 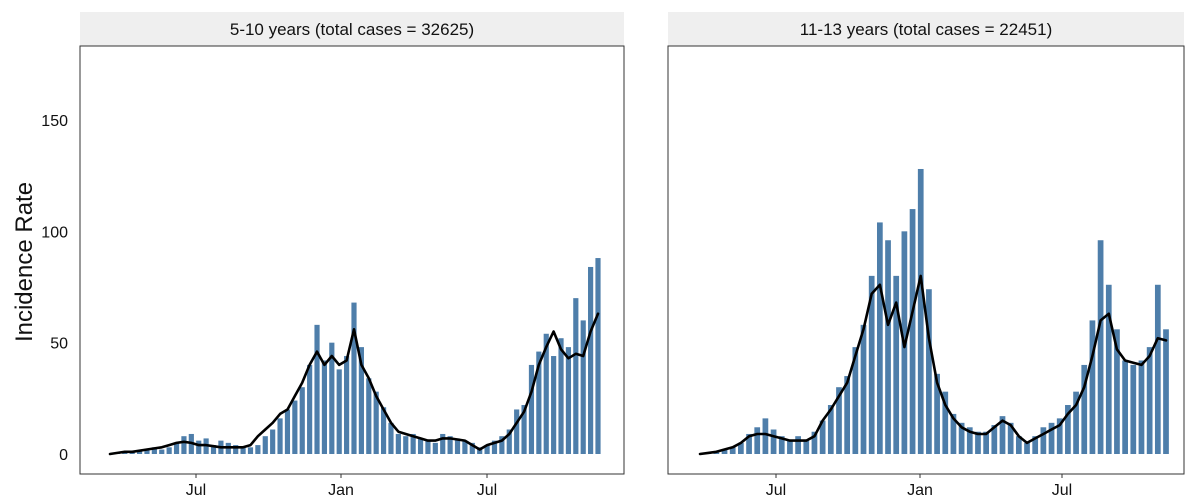 I want to click on x-tick-label: Jan, so click(x=920, y=490).